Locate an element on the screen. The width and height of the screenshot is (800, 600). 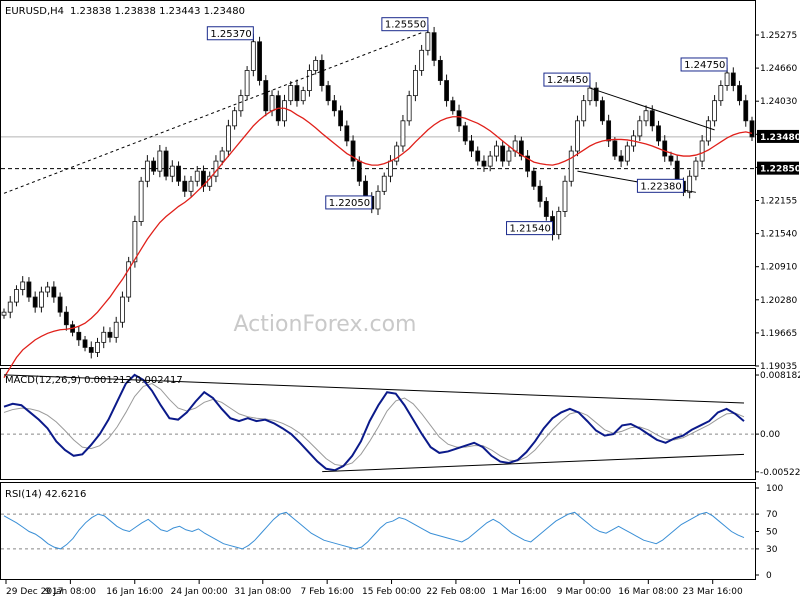
time-tick-label: 22 Feb 08:00 is located at coordinates (455, 592).